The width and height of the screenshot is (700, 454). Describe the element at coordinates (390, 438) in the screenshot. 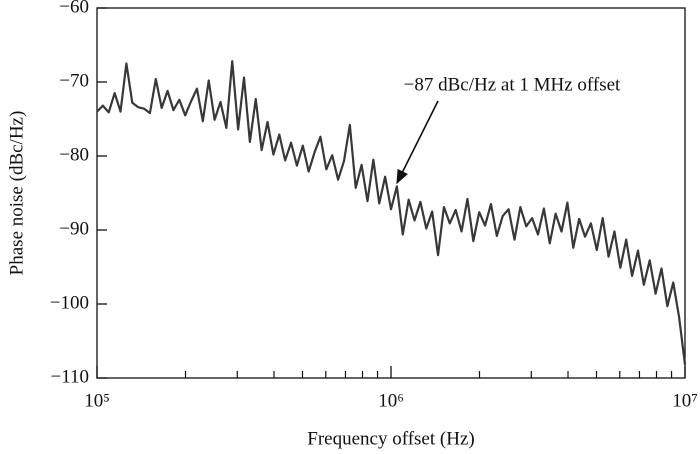

I see `x-axis-label: Frequency offset (Hz)` at that location.